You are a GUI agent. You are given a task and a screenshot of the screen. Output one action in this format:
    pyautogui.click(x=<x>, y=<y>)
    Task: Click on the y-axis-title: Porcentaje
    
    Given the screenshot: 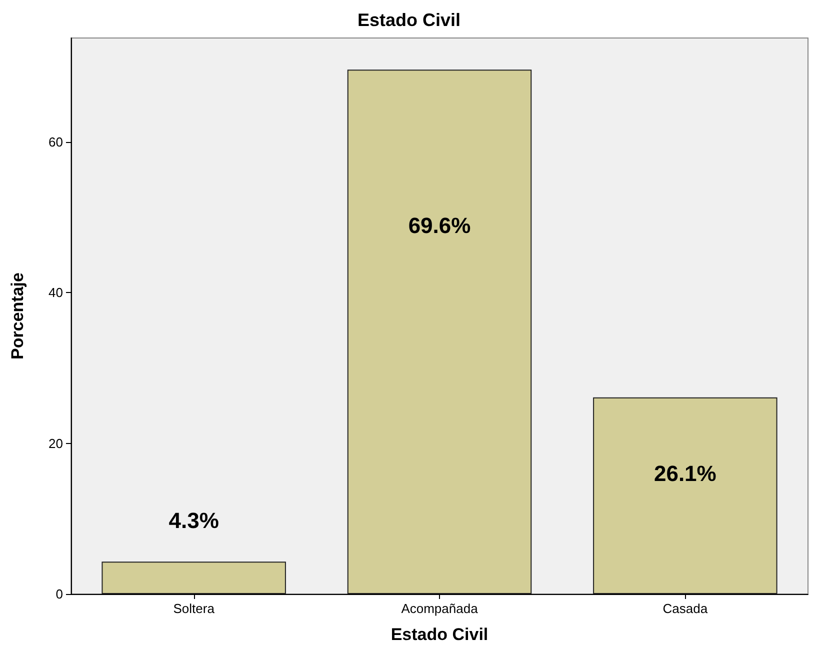 What is the action you would take?
    pyautogui.click(x=17, y=316)
    